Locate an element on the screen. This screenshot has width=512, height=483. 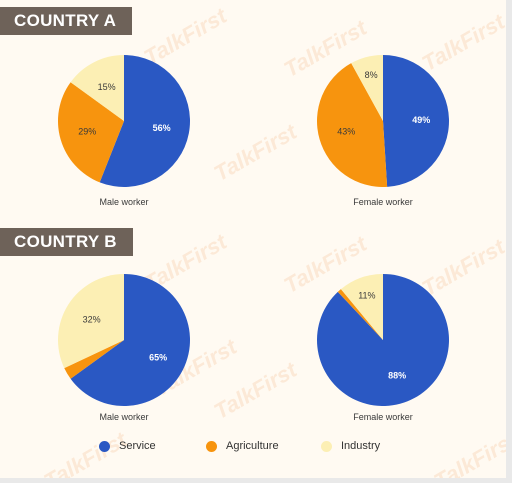
slice-value-label-industry: 8% is located at coordinates (371, 75).